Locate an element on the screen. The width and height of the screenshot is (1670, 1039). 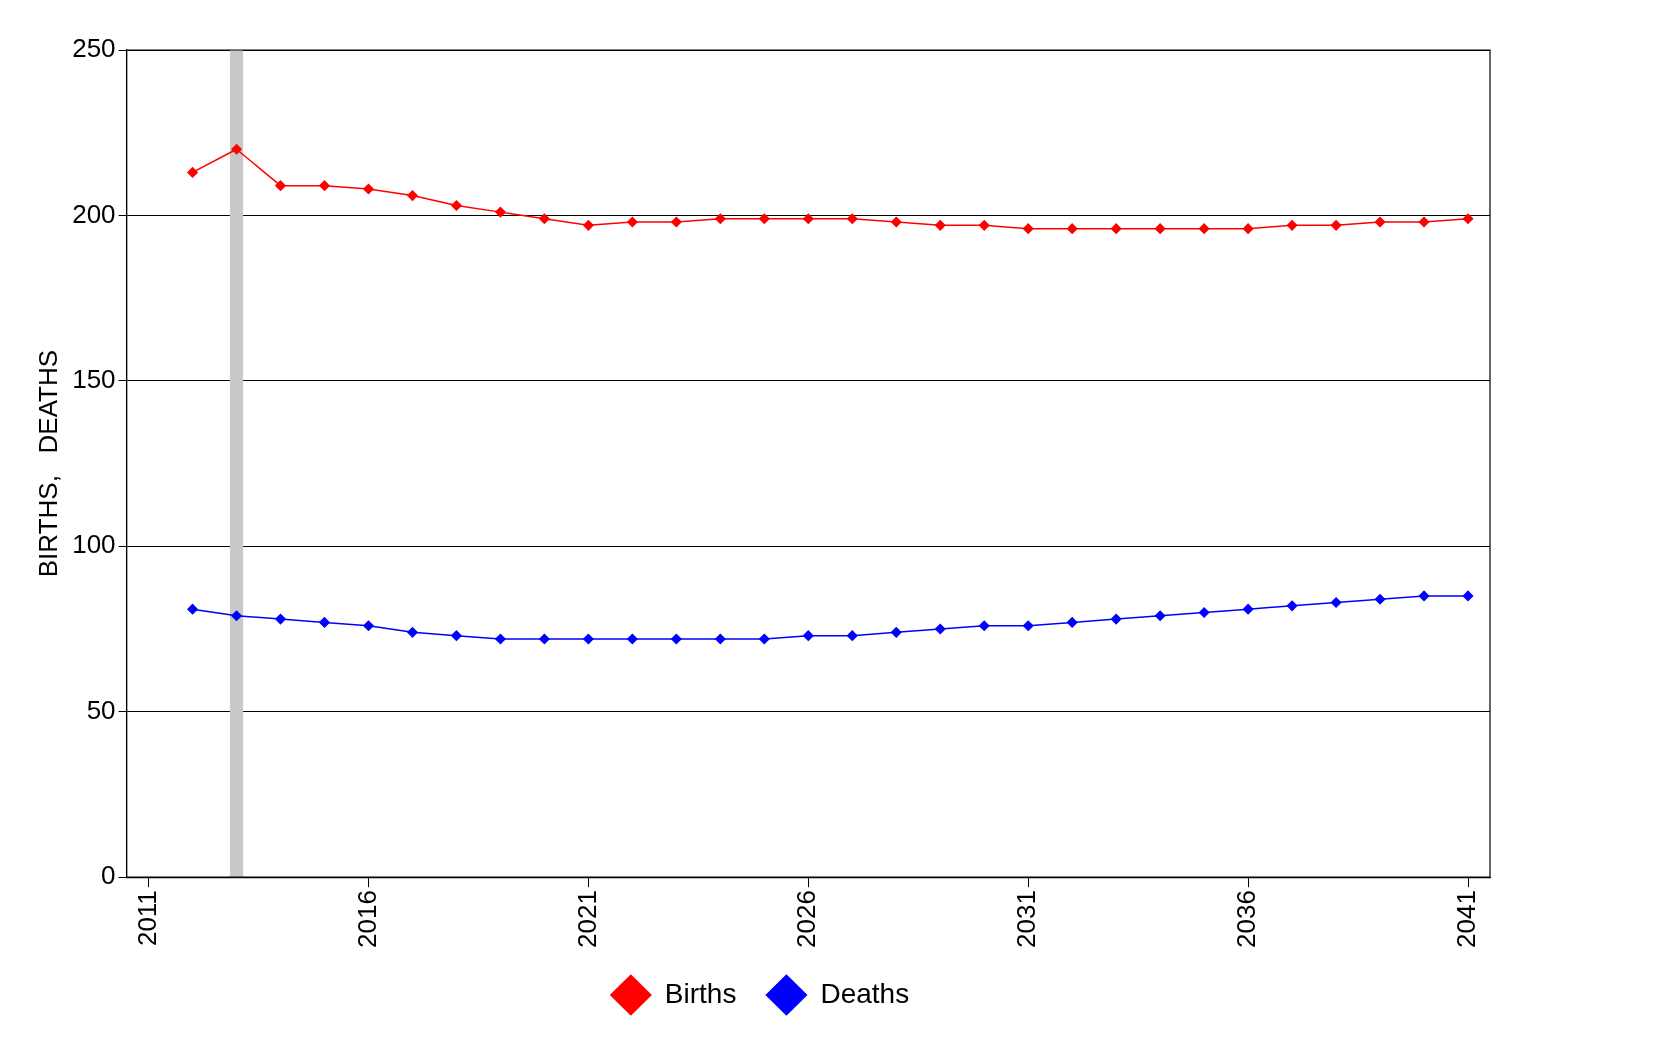
legend-label: Births is located at coordinates (700, 993).